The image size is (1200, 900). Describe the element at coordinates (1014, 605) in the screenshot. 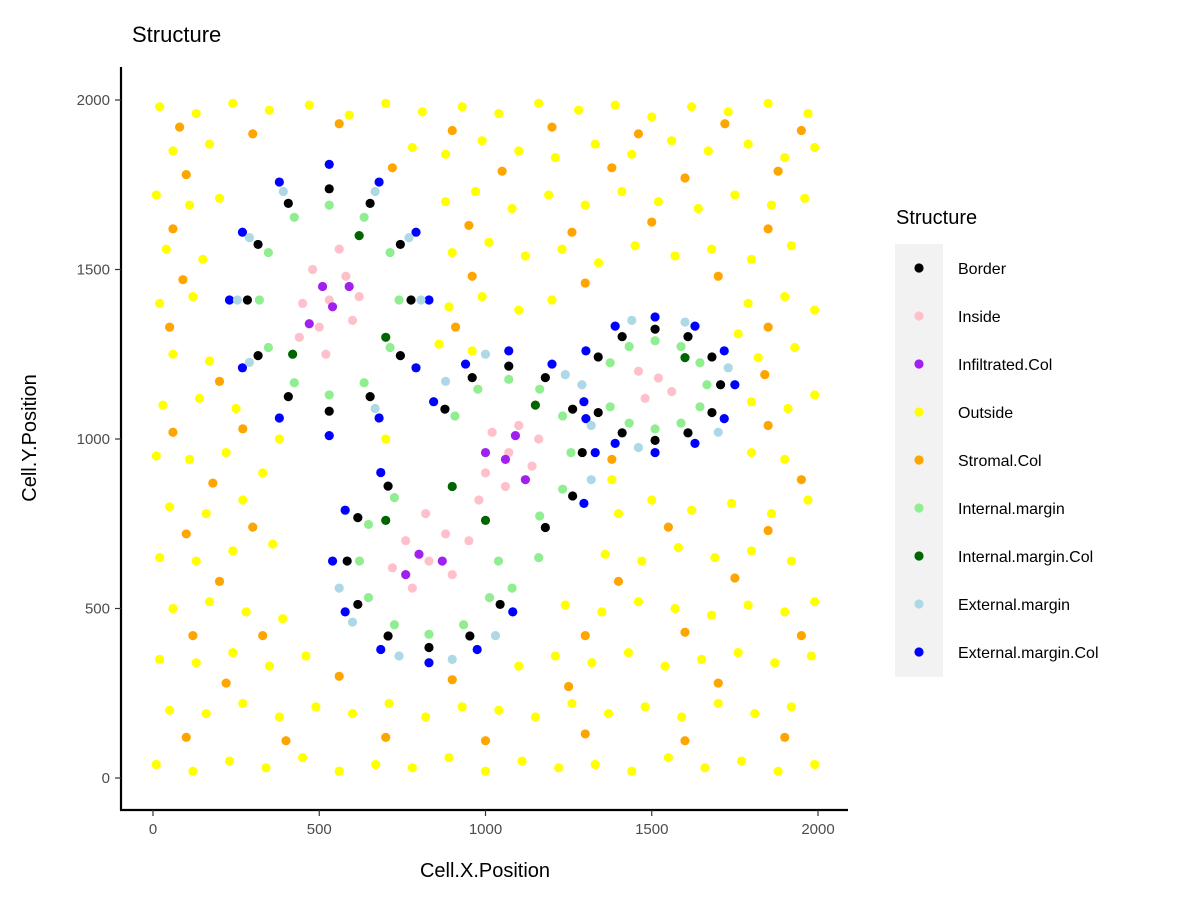

I see `legend-label: External.margin` at that location.